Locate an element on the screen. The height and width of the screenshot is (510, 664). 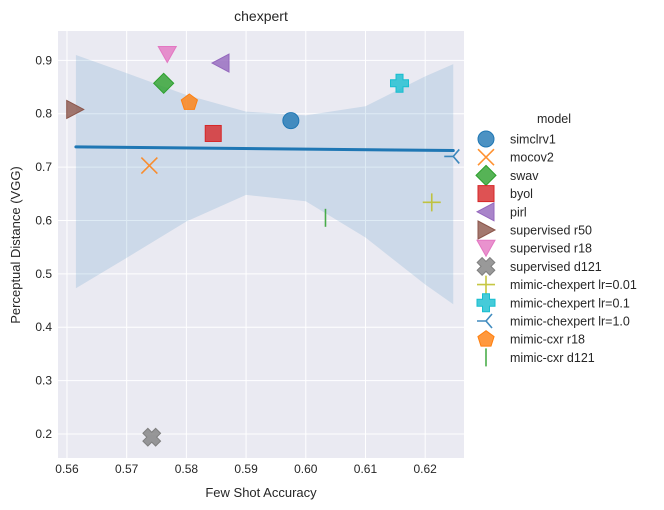
legend-marker-byol is located at coordinates (486, 194).